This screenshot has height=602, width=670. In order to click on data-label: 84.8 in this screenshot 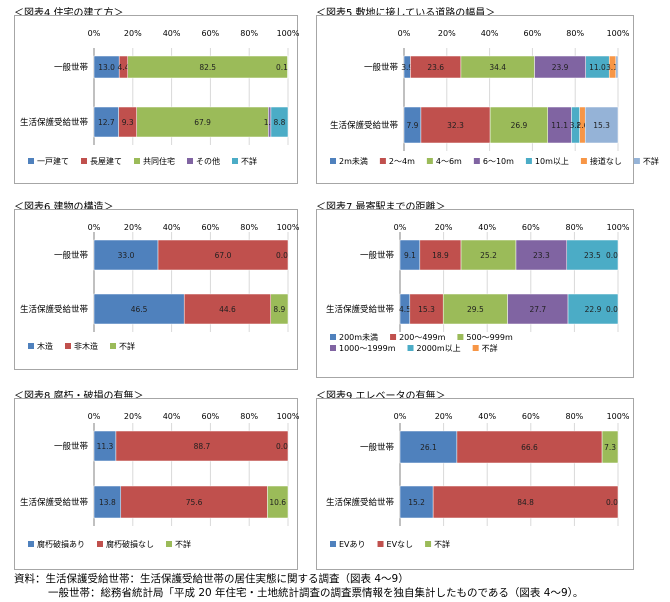, I will do `click(525, 502)`.